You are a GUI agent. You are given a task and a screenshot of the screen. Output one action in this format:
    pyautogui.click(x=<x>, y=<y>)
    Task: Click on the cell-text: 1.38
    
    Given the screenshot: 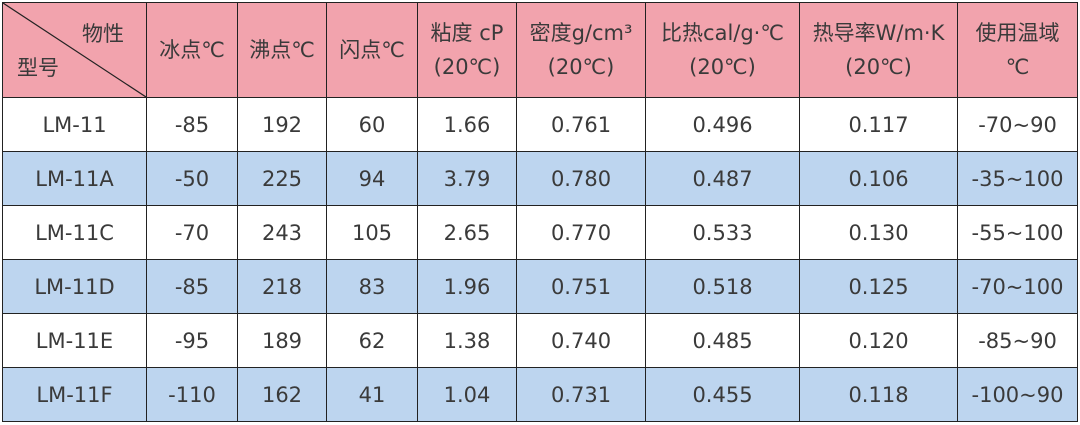 What is the action you would take?
    pyautogui.click(x=467, y=340)
    